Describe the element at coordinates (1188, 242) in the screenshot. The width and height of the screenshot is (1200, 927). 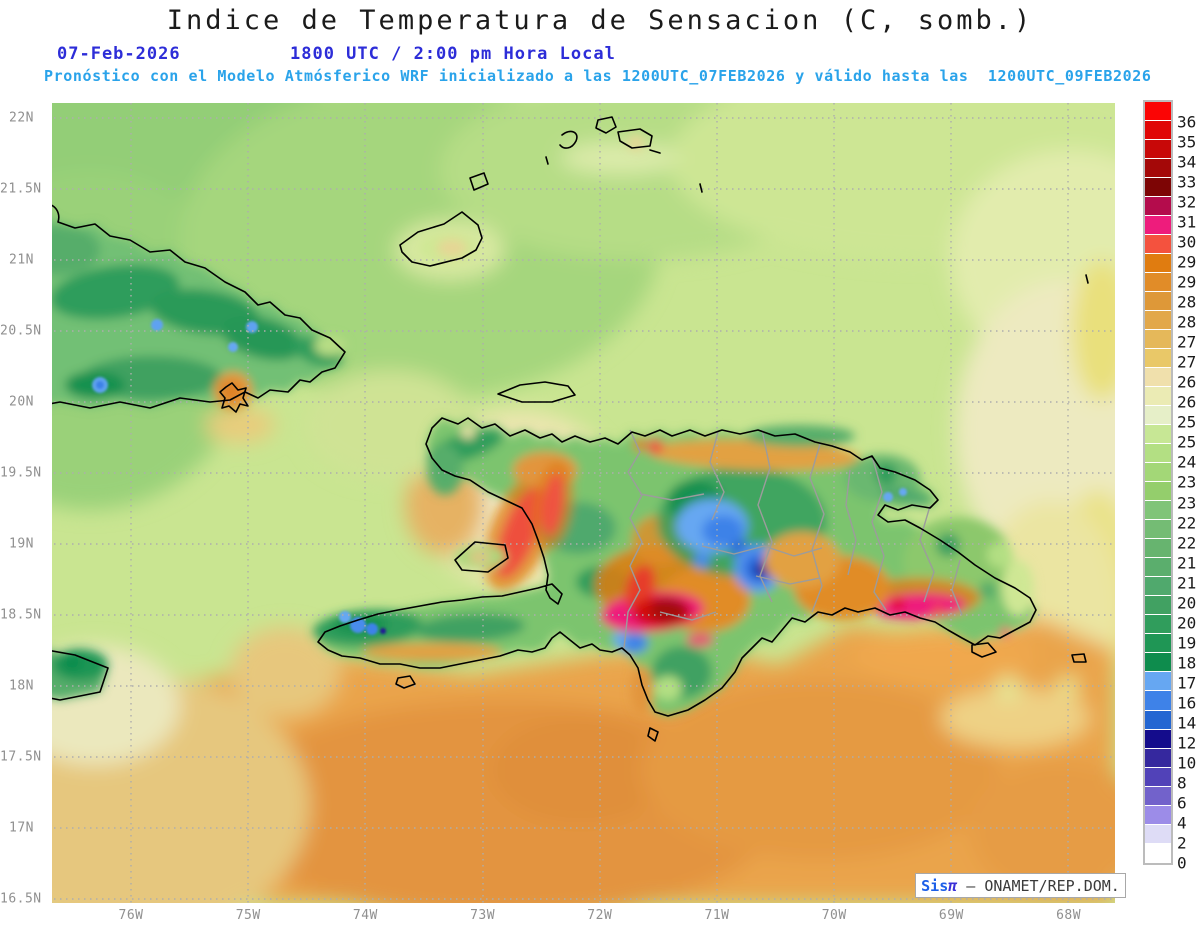
I see `colorbar-value-label: 30.7` at that location.